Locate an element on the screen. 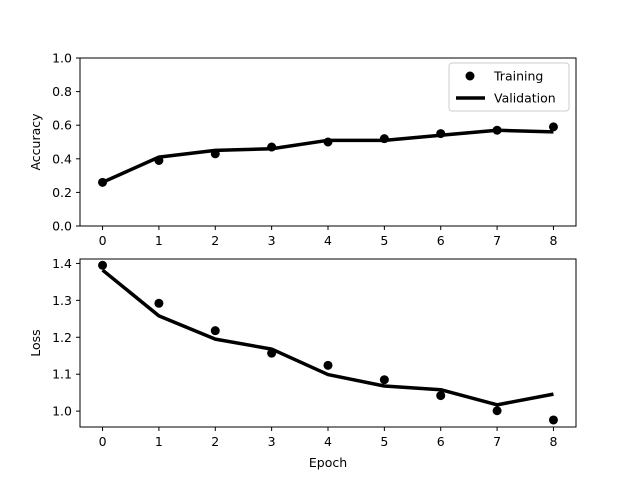  y-tick-label: 0.4 is located at coordinates (62, 158).